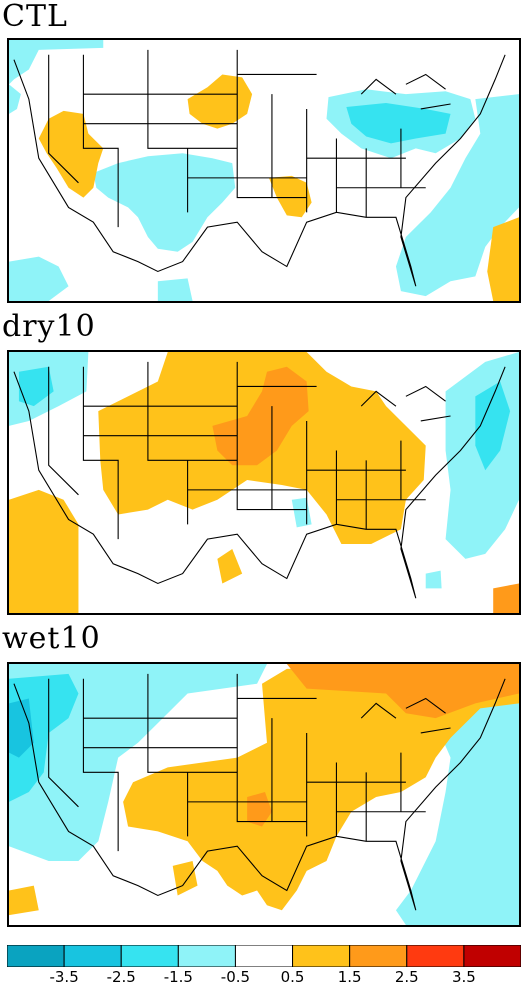  Describe the element at coordinates (406, 977) in the screenshot. I see `colorbar-tick-label: 2.5` at that location.